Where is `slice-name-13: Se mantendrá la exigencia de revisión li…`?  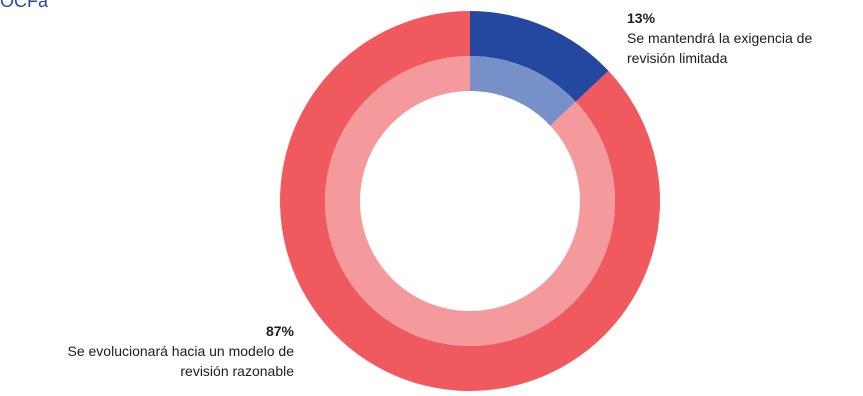 slice-name-13: Se mantendrá la exigencia de revisión li… is located at coordinates (720, 48).